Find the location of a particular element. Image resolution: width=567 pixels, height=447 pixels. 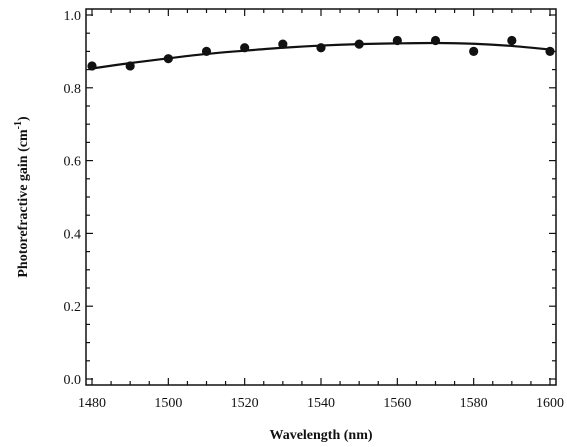

y-tick-label: 0.6 is located at coordinates (73, 162).